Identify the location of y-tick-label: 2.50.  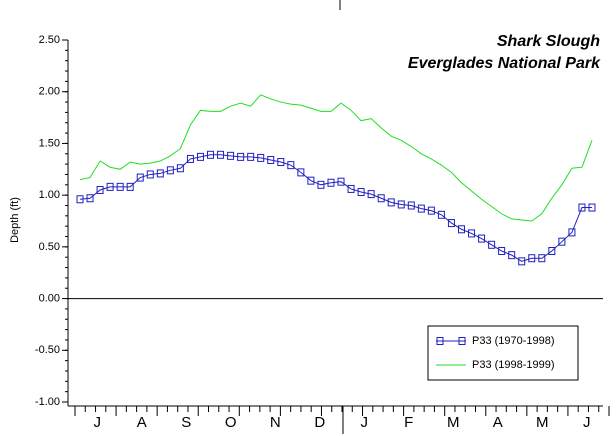
(49, 40).